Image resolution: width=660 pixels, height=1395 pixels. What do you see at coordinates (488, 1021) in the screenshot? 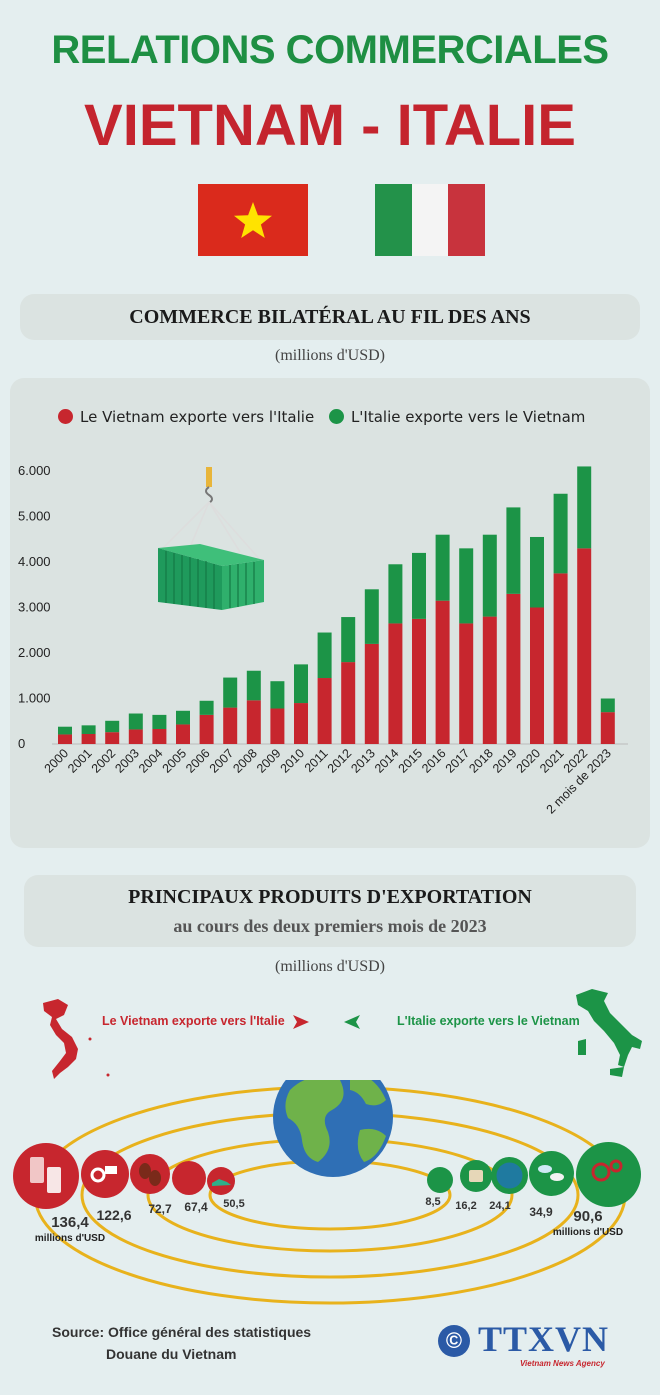
I see `it-export-label: L'Italie exporte vers le Vietnam` at bounding box center [488, 1021].